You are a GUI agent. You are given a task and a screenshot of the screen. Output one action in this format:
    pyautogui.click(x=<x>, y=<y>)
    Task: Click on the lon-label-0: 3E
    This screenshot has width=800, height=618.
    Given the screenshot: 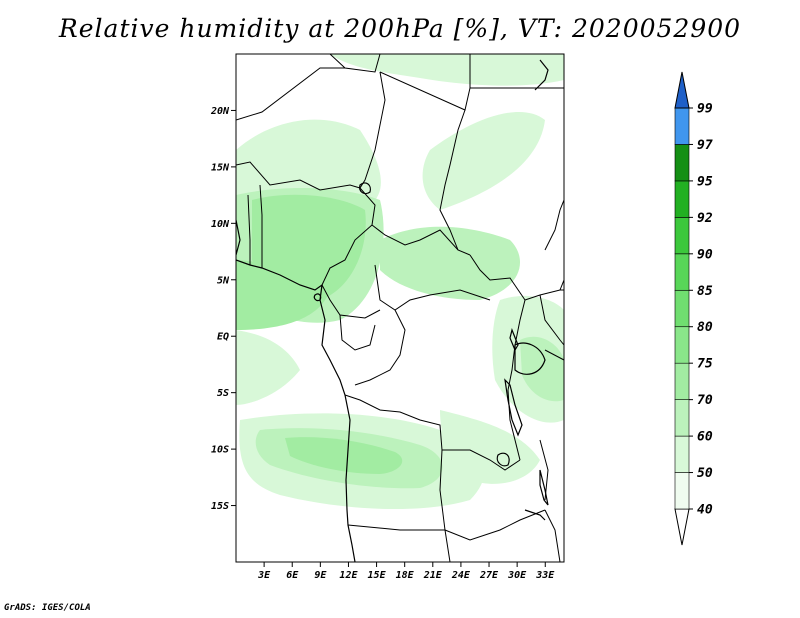 What is the action you would take?
    pyautogui.click(x=264, y=575)
    